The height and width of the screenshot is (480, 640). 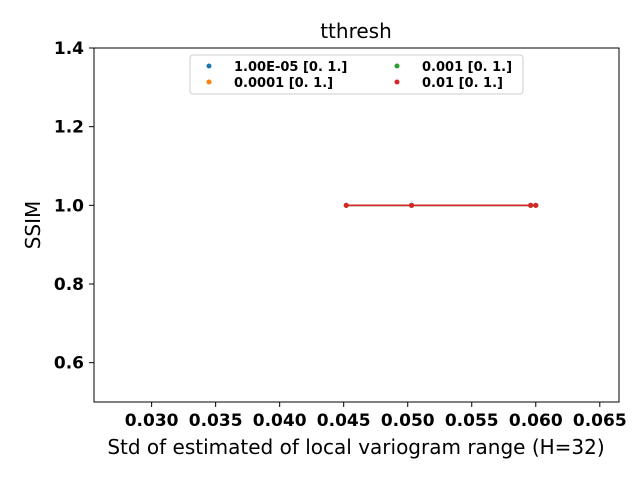 What do you see at coordinates (376, 416) in the screenshot?
I see `x-axis: 0.030 0.035 0.040 0.045 0.050 0.055 0.060 0.065` at bounding box center [376, 416].